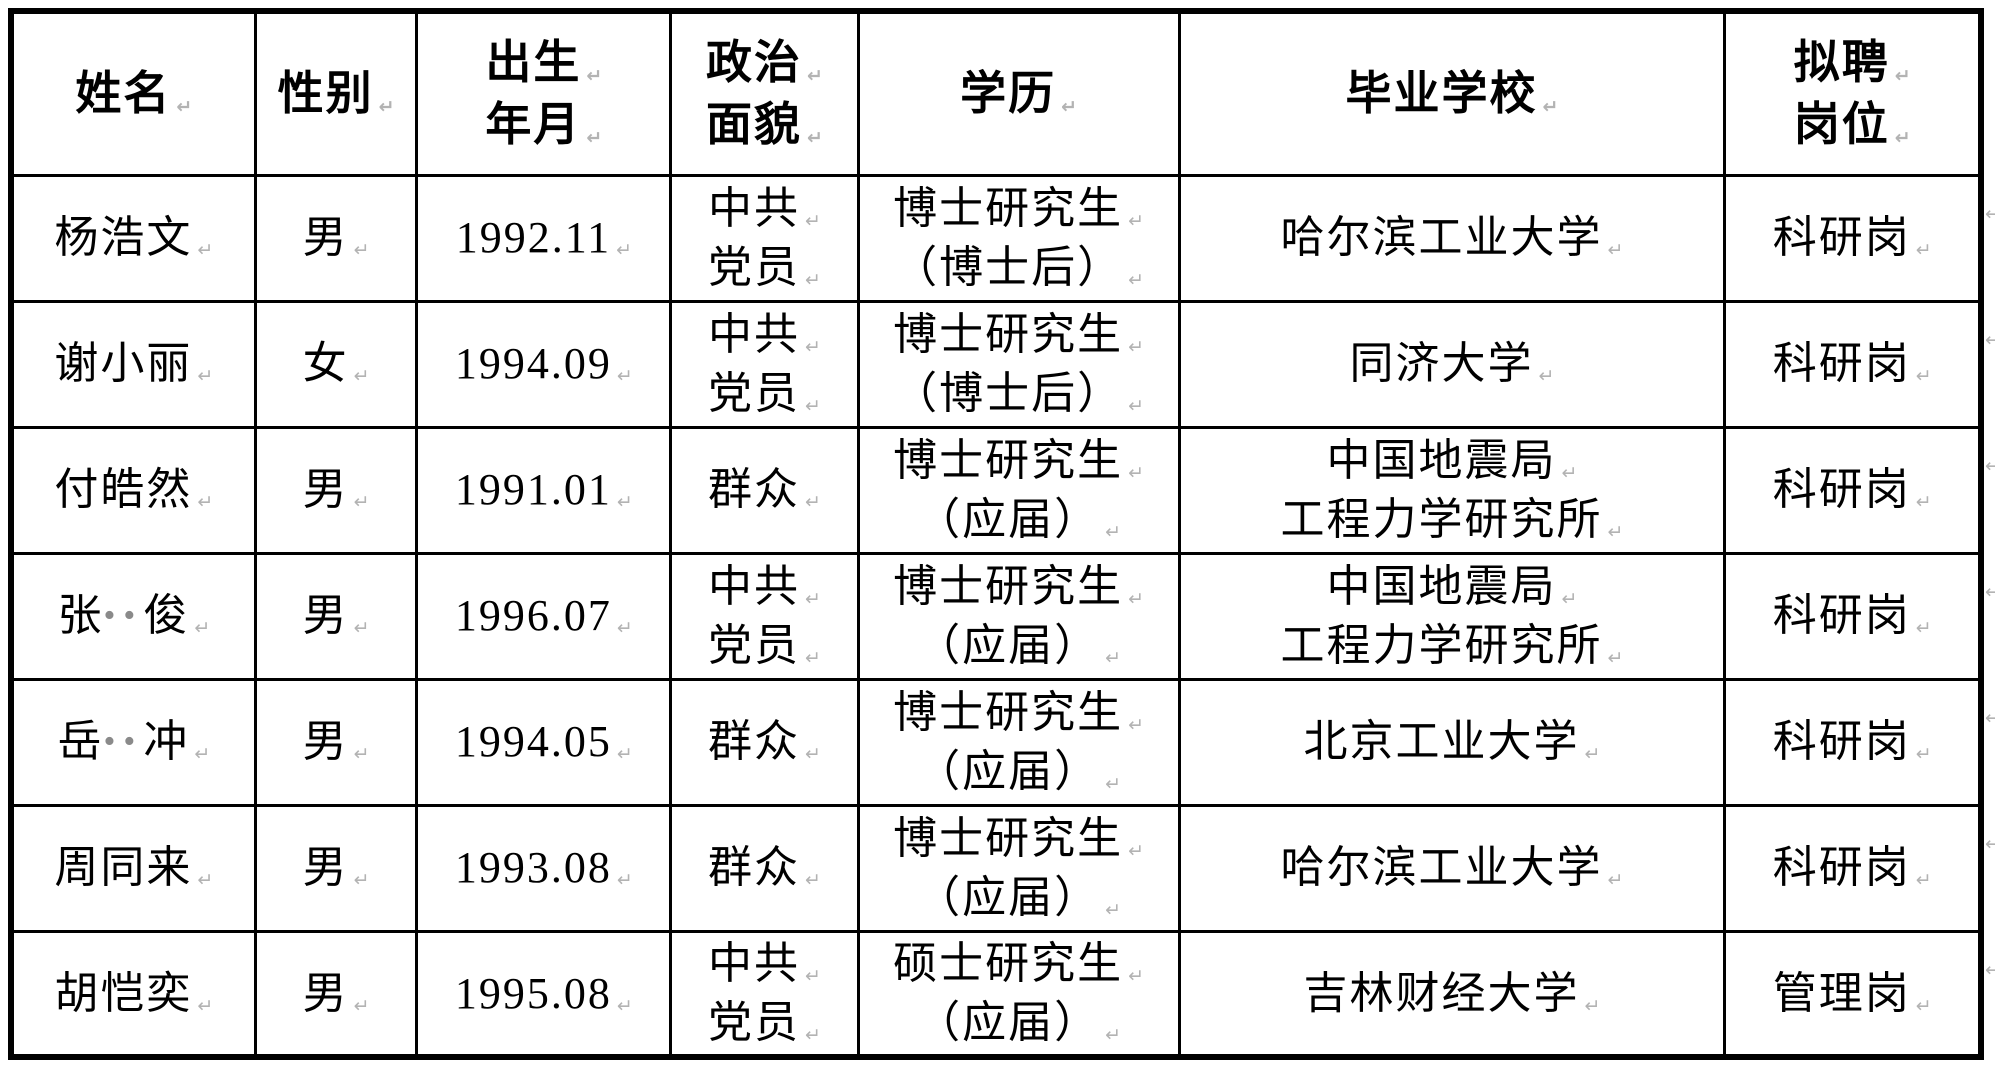  What do you see at coordinates (764, 125) in the screenshot?
I see `cell-line: 面貌 ↵` at bounding box center [764, 125].